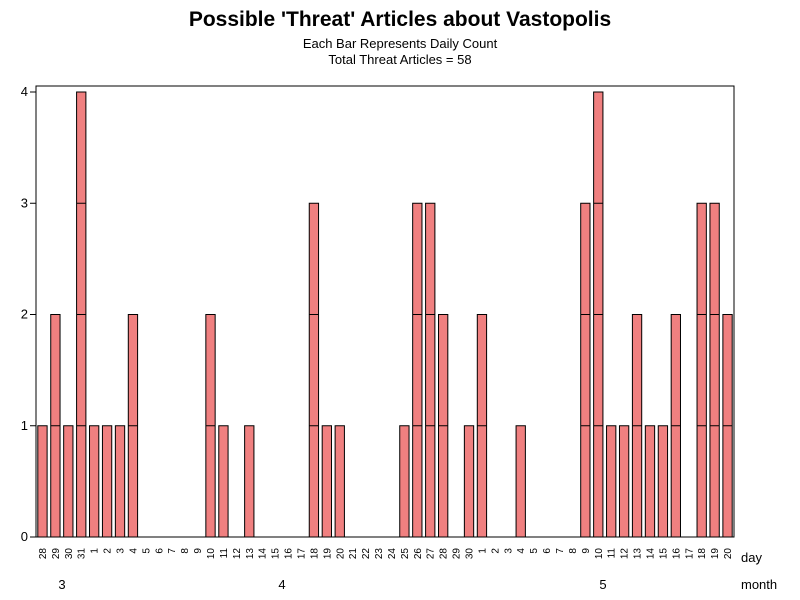  I want to click on x-day-label: 1, so click(482, 551).